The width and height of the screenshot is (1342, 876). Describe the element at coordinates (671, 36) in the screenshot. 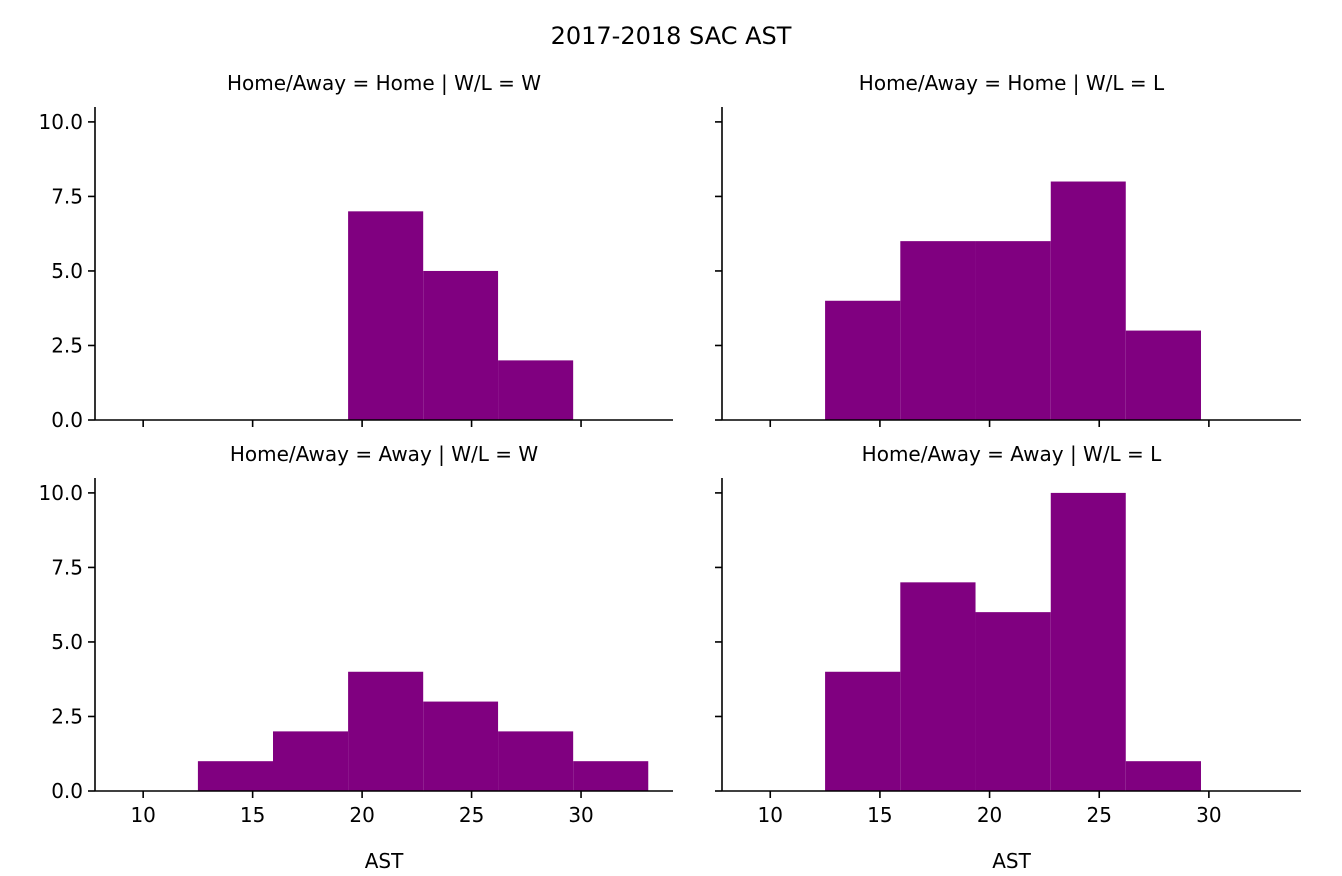

I see `figure-title: 2017-2018 SAC AST` at that location.